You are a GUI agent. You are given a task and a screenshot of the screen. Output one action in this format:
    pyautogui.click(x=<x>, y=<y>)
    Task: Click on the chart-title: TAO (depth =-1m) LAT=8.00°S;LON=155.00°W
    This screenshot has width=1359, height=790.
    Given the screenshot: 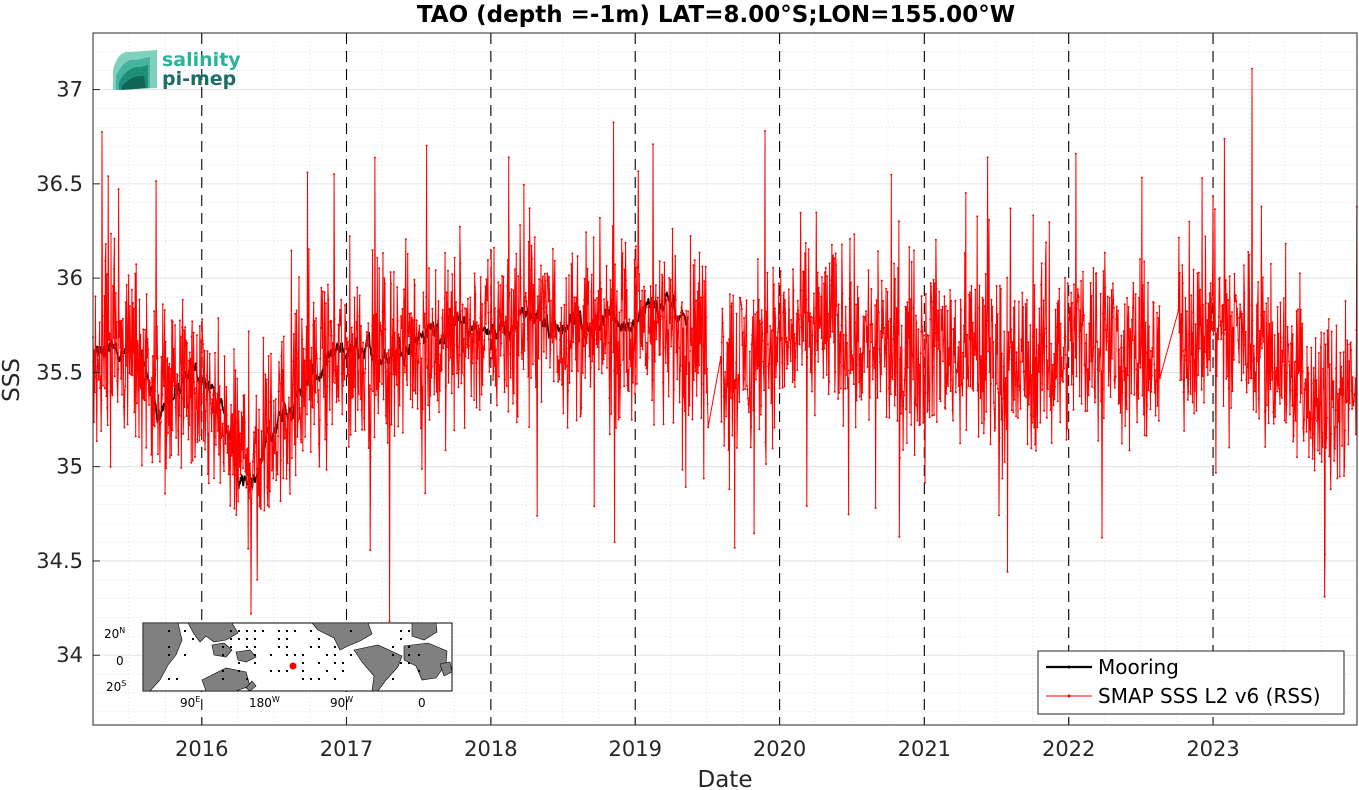 What is the action you would take?
    pyautogui.click(x=716, y=15)
    